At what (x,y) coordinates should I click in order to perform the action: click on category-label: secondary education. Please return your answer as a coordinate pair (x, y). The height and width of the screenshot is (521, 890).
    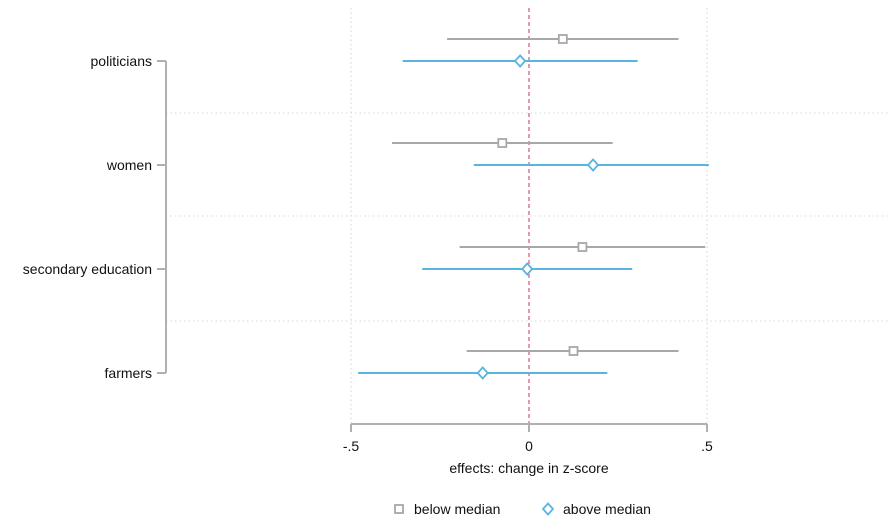
    Looking at the image, I should click on (87, 269).